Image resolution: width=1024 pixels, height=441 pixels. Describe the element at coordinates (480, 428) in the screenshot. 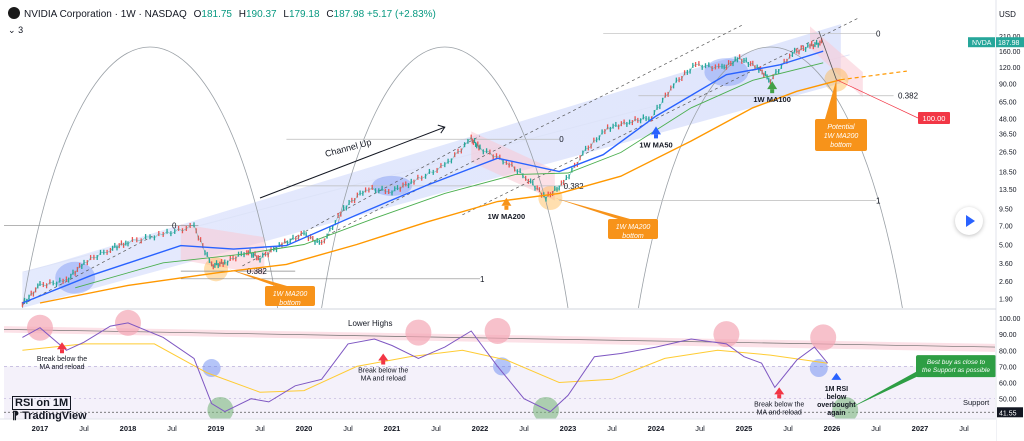

I see `time-tick: 2022` at that location.